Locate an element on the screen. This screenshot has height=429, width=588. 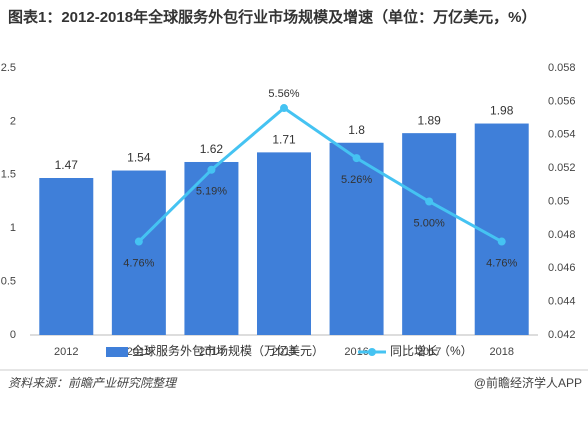
line-label: 5.19% is located at coordinates (211, 192).